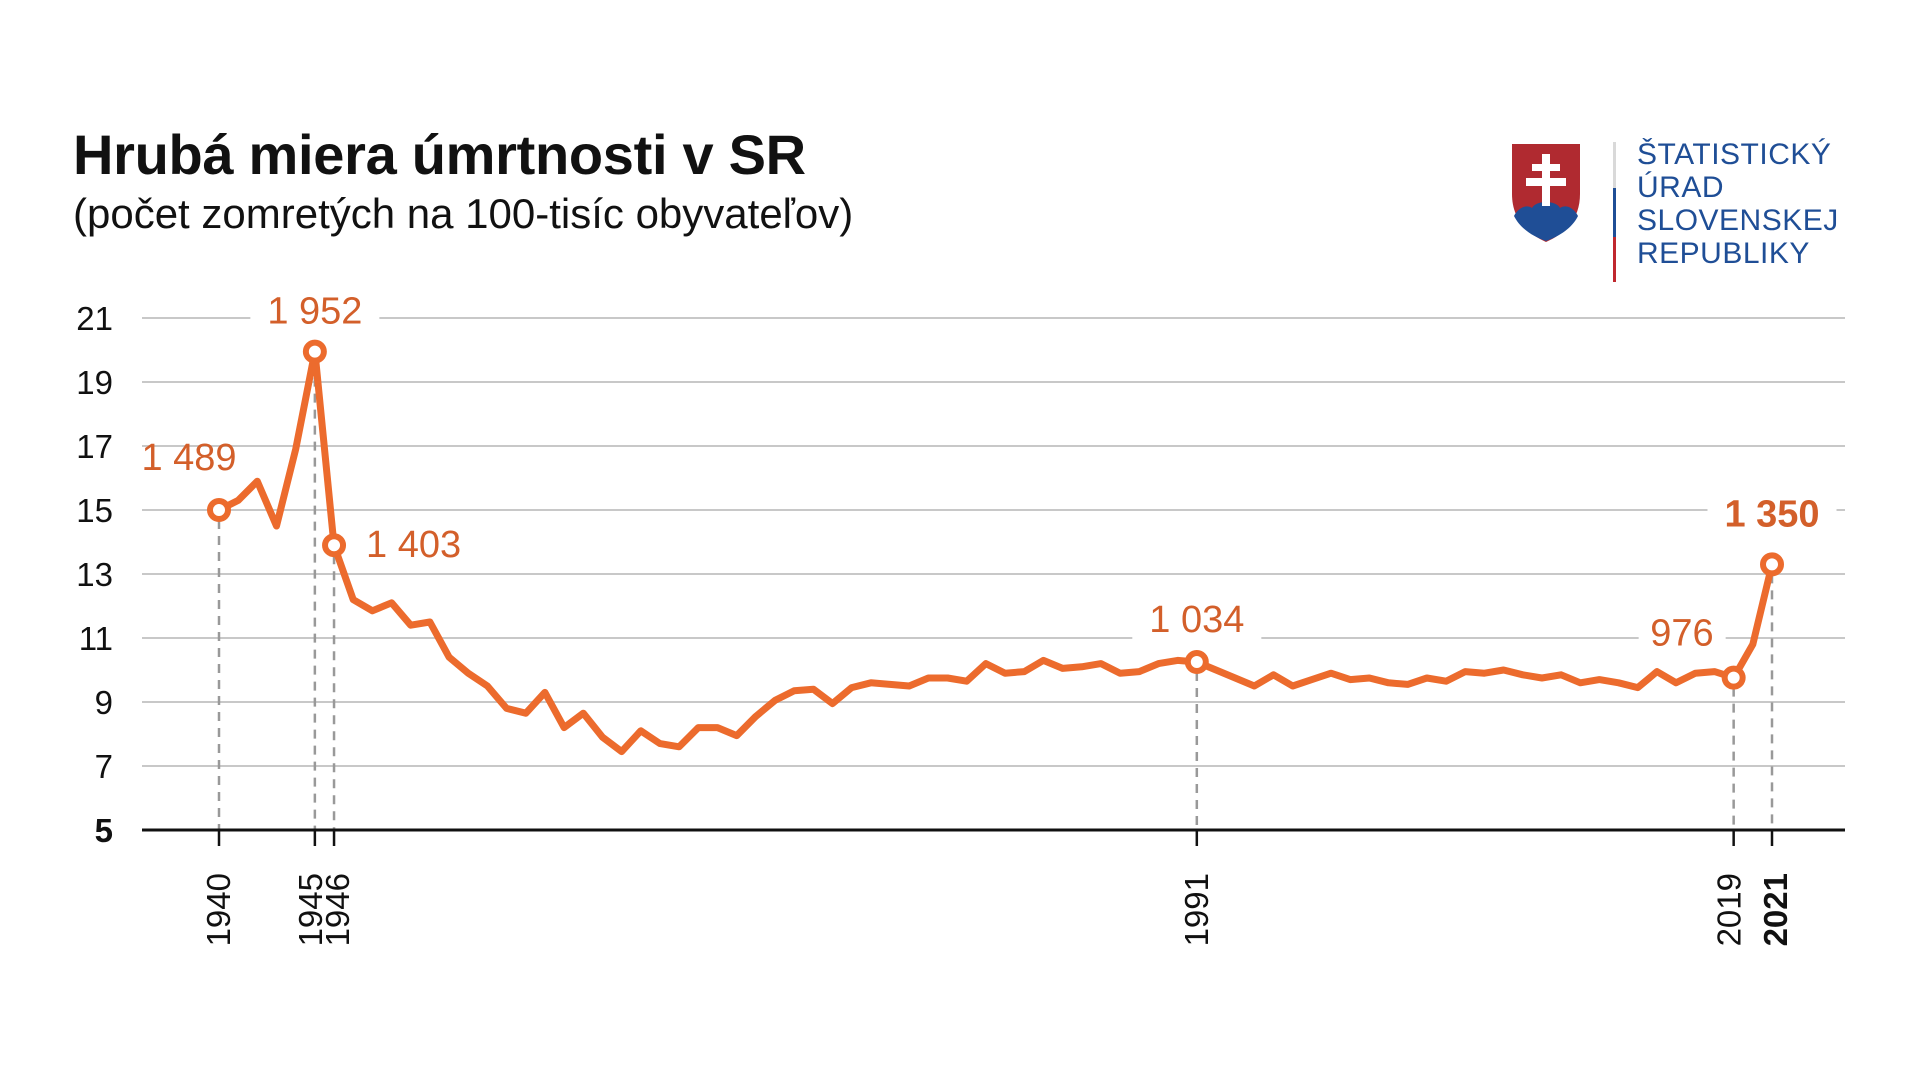  What do you see at coordinates (94, 510) in the screenshot?
I see `y-tick-label: 15` at bounding box center [94, 510].